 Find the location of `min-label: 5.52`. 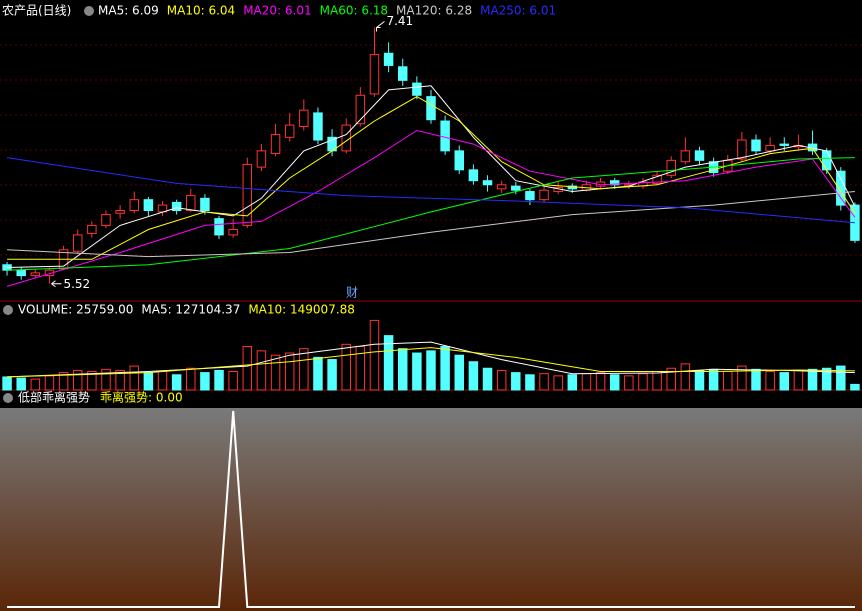

min-label: 5.52 is located at coordinates (76, 284).